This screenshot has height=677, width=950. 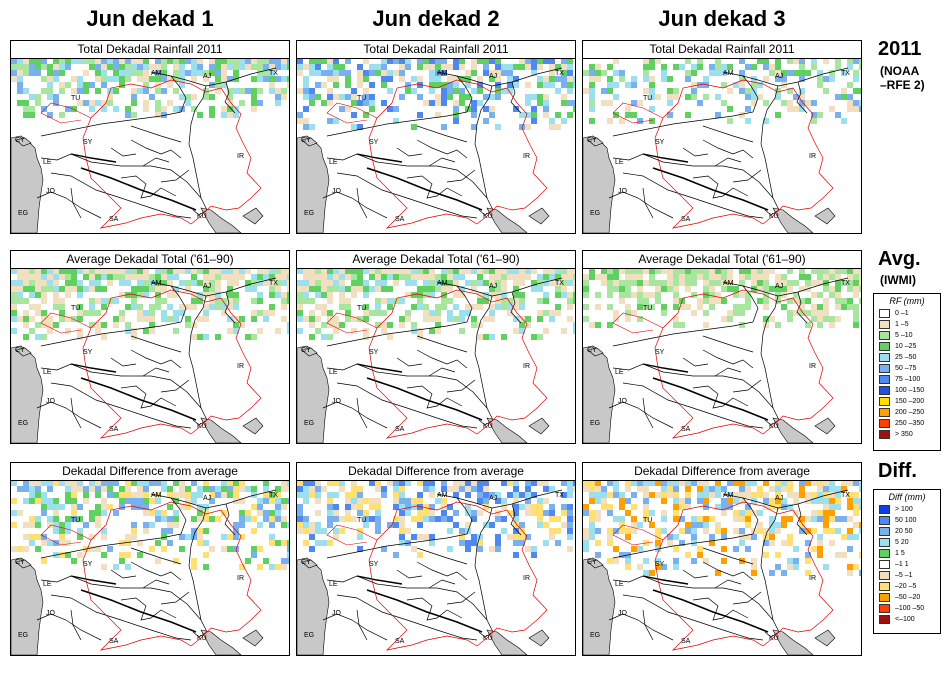 I want to click on svg-text: AM, so click(x=442, y=283).